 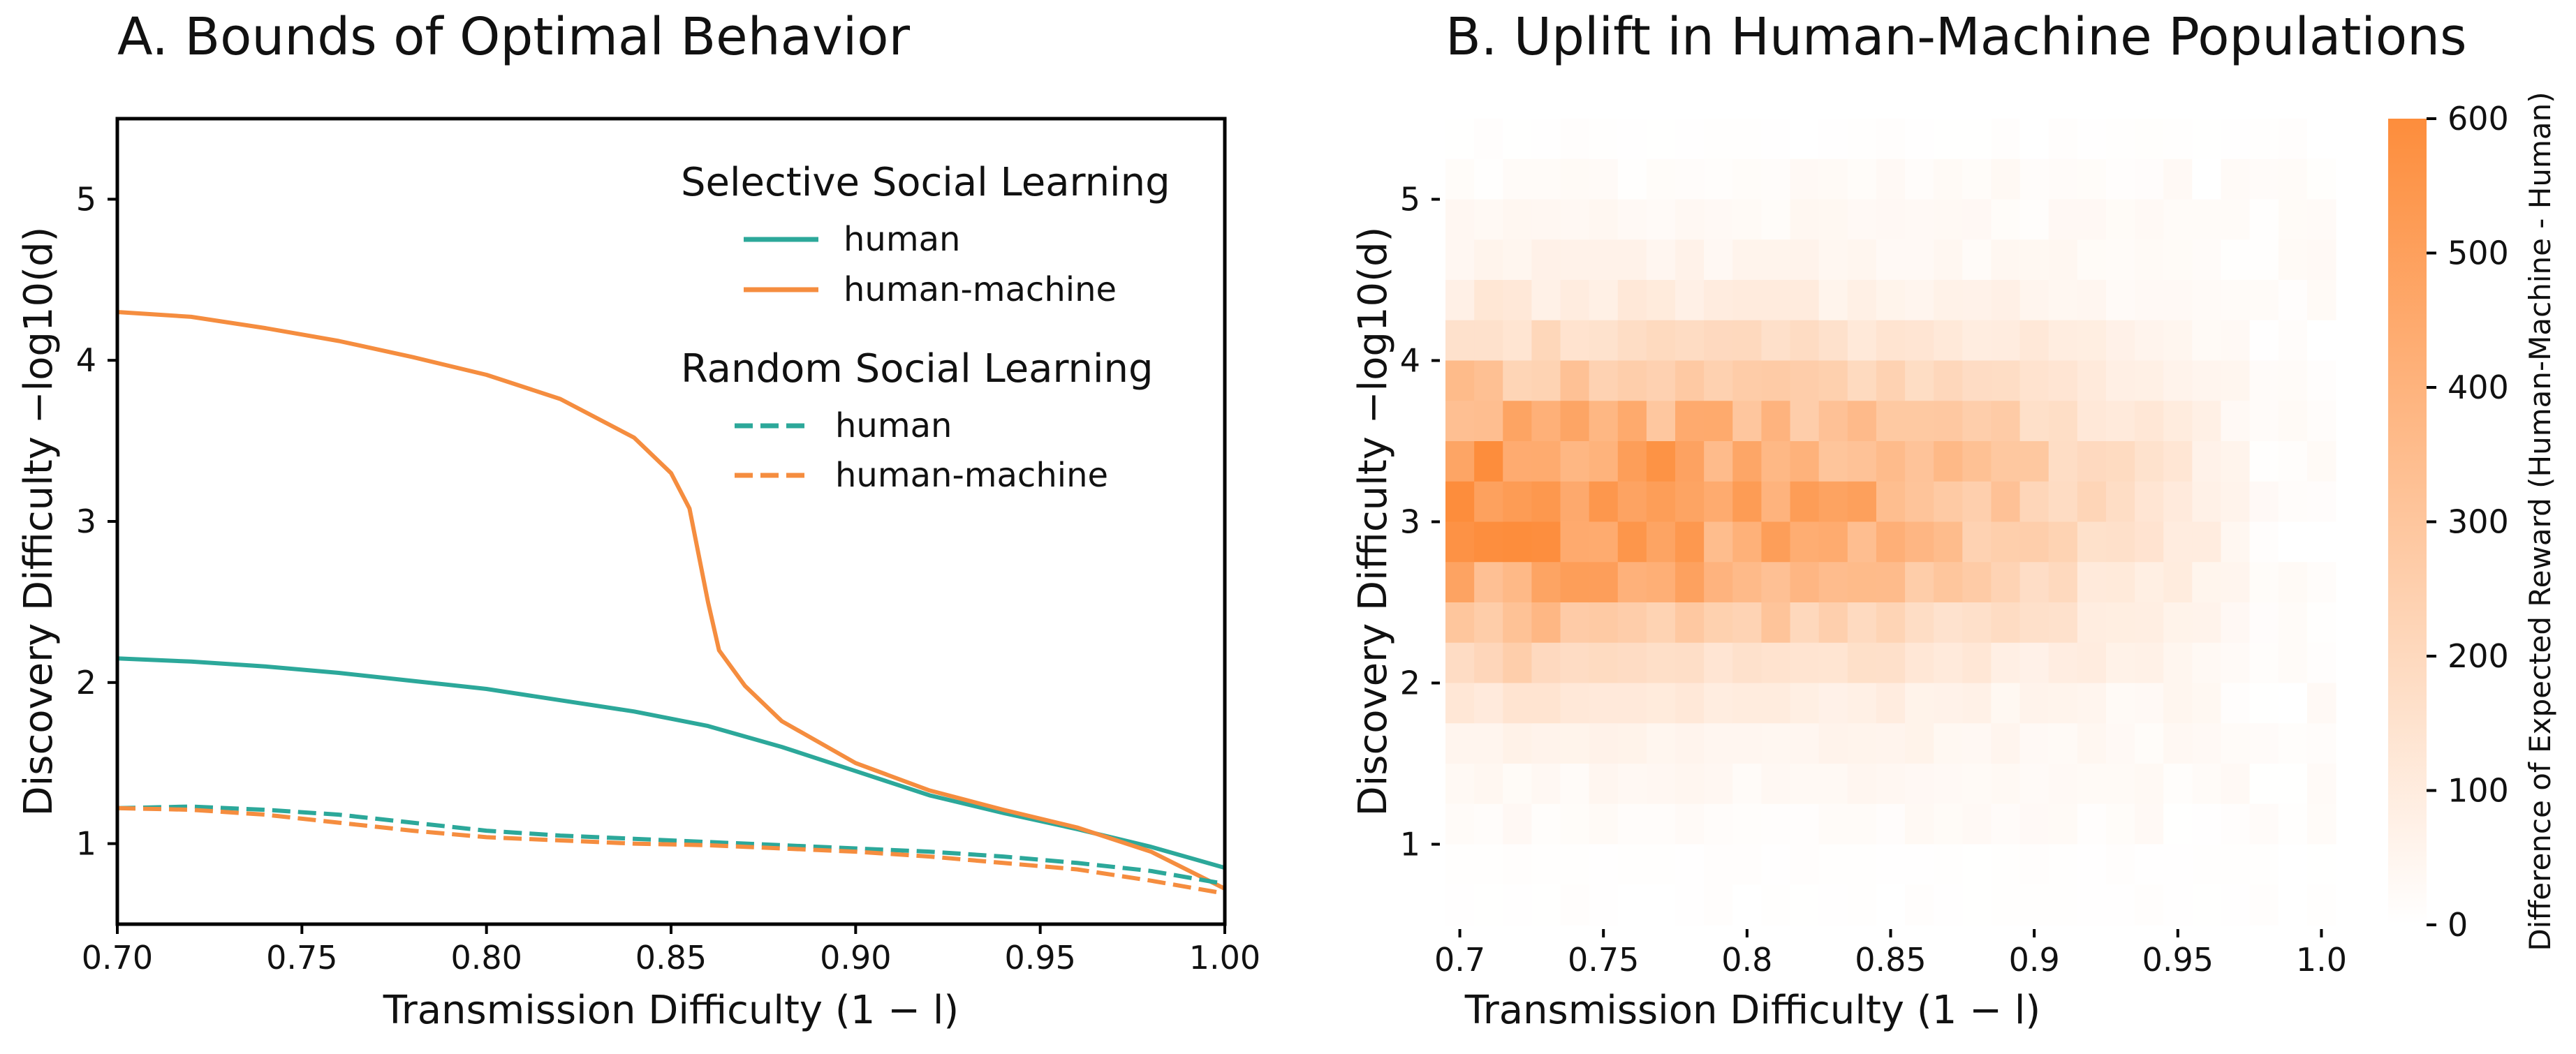 What do you see at coordinates (514, 37) in the screenshot?
I see `panel-a-title: A. Bounds of Optimal Behavior` at bounding box center [514, 37].